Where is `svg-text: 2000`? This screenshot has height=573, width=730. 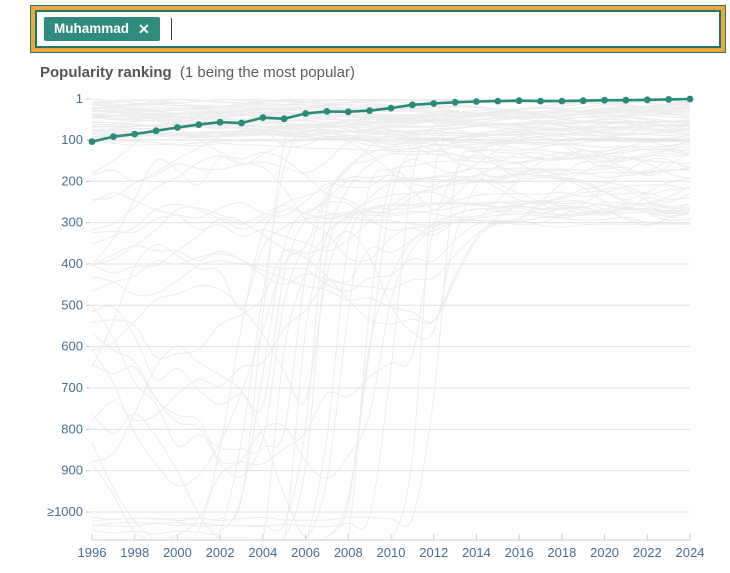 svg-text: 2000 is located at coordinates (177, 552).